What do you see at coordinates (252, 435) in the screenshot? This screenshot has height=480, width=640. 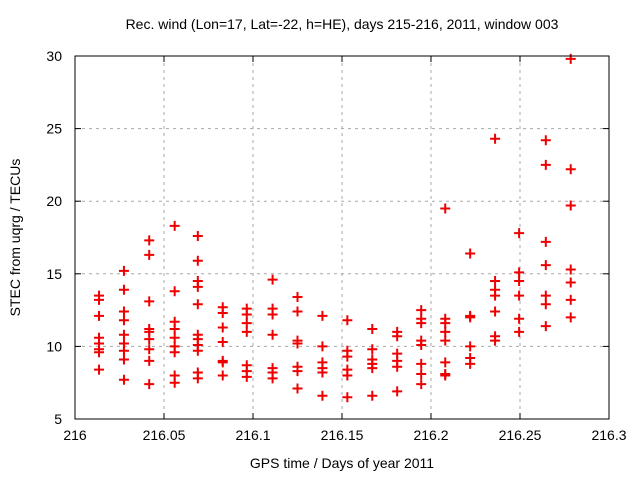 I see `x-tick-label: 216.1` at bounding box center [252, 435].